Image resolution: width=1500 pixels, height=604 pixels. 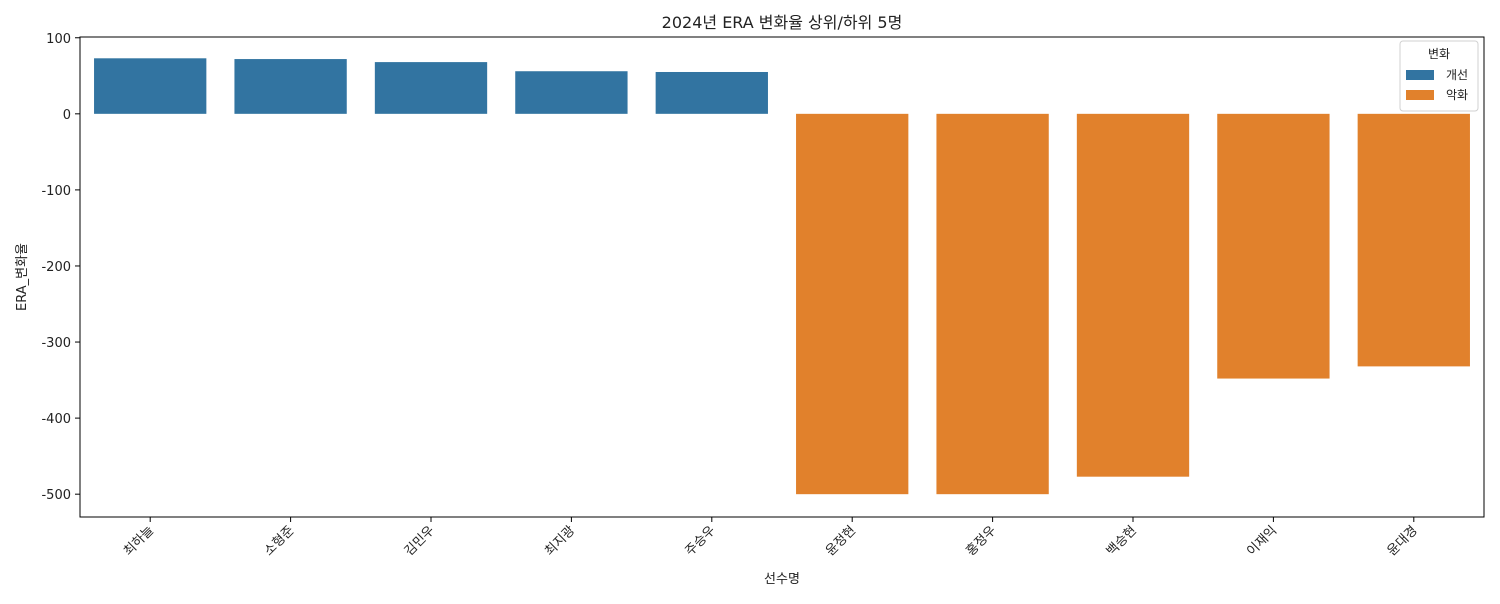 I want to click on x-tick-label: 이재익, so click(x=1262, y=541).